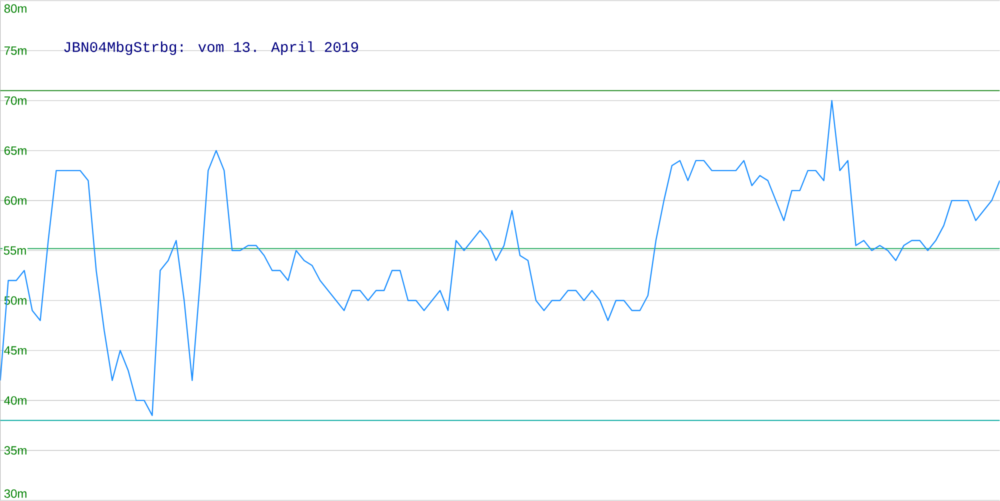  What do you see at coordinates (15, 200) in the screenshot?
I see `y-tick-label: 60m` at bounding box center [15, 200].